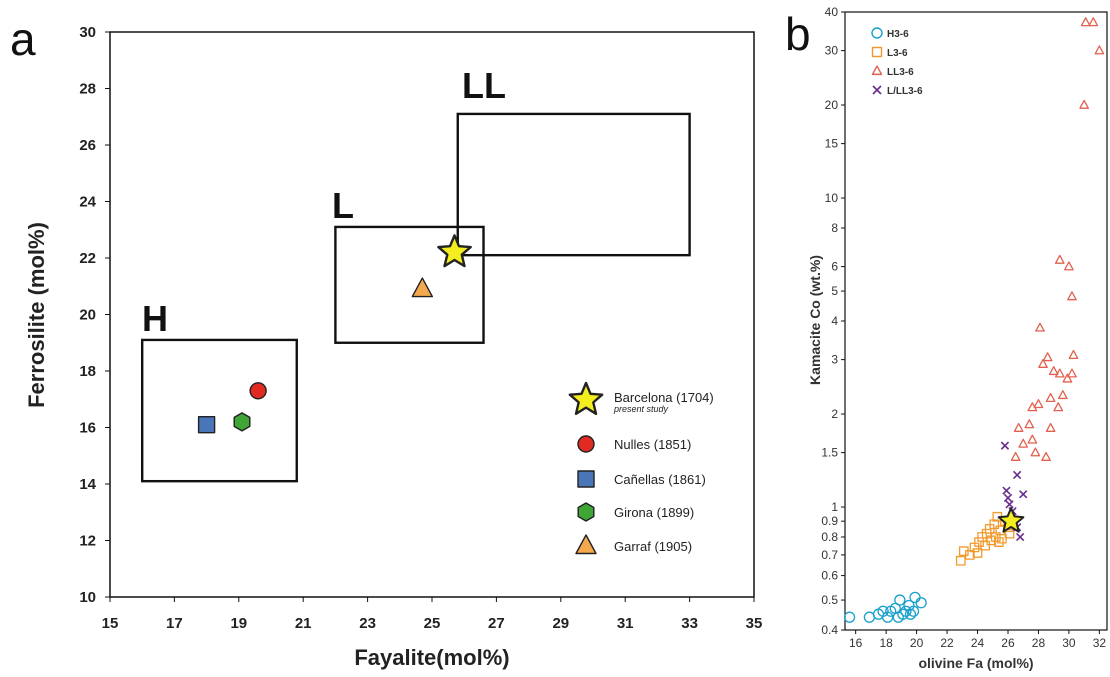 Image resolution: width=1110 pixels, height=677 pixels. I want to click on data-point-circle, so click(258, 391).